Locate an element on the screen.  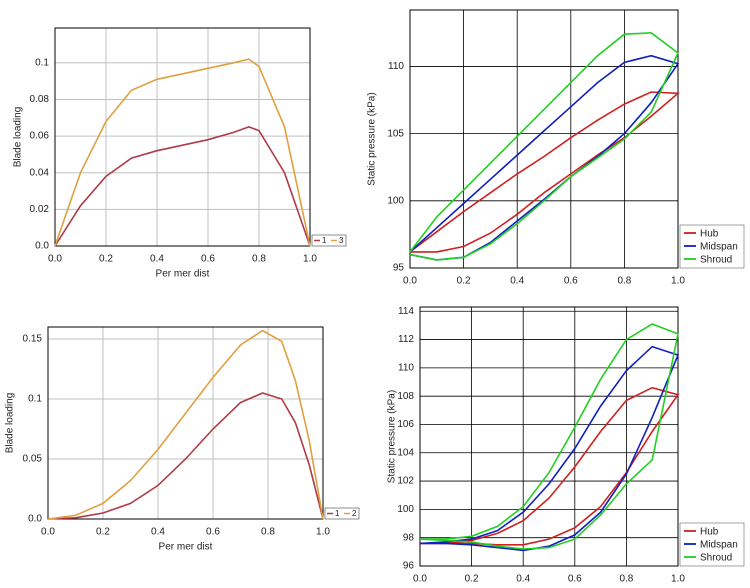
y-tick-label: 0.15 is located at coordinates (33, 339).